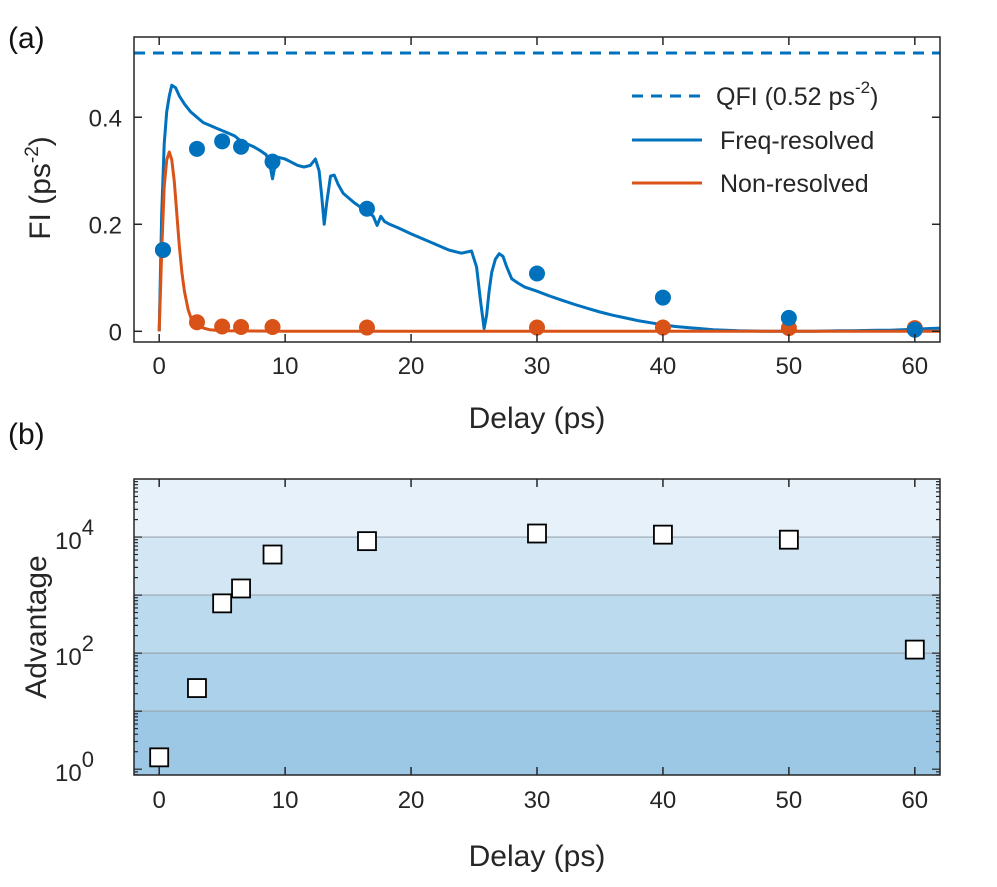  What do you see at coordinates (914, 800) in the screenshot?
I see `panel-b-x-tick-label: 60` at bounding box center [914, 800].